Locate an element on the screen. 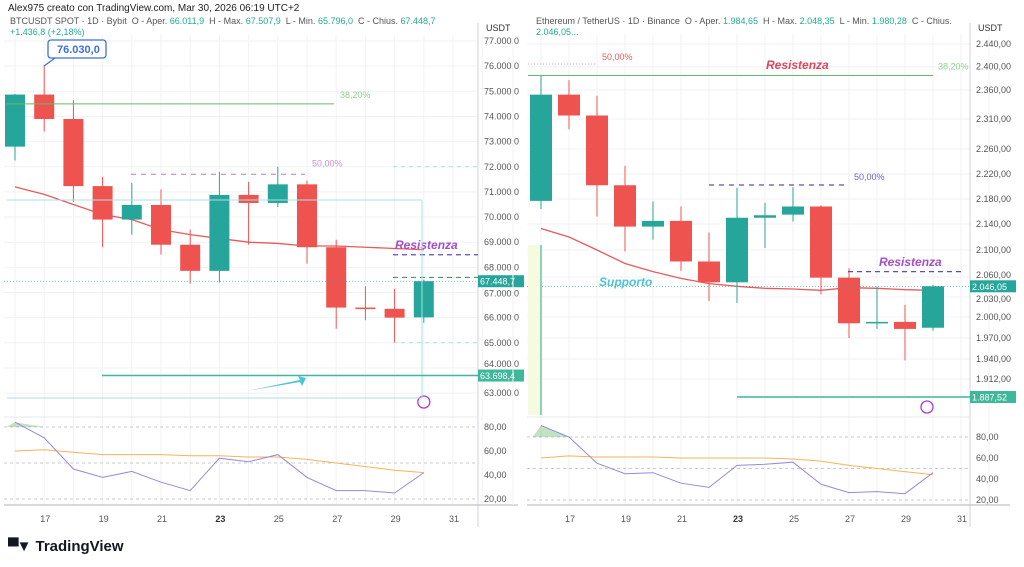 This screenshot has width=1024, height=567. support-price-label: 63.698,4 is located at coordinates (497, 376).